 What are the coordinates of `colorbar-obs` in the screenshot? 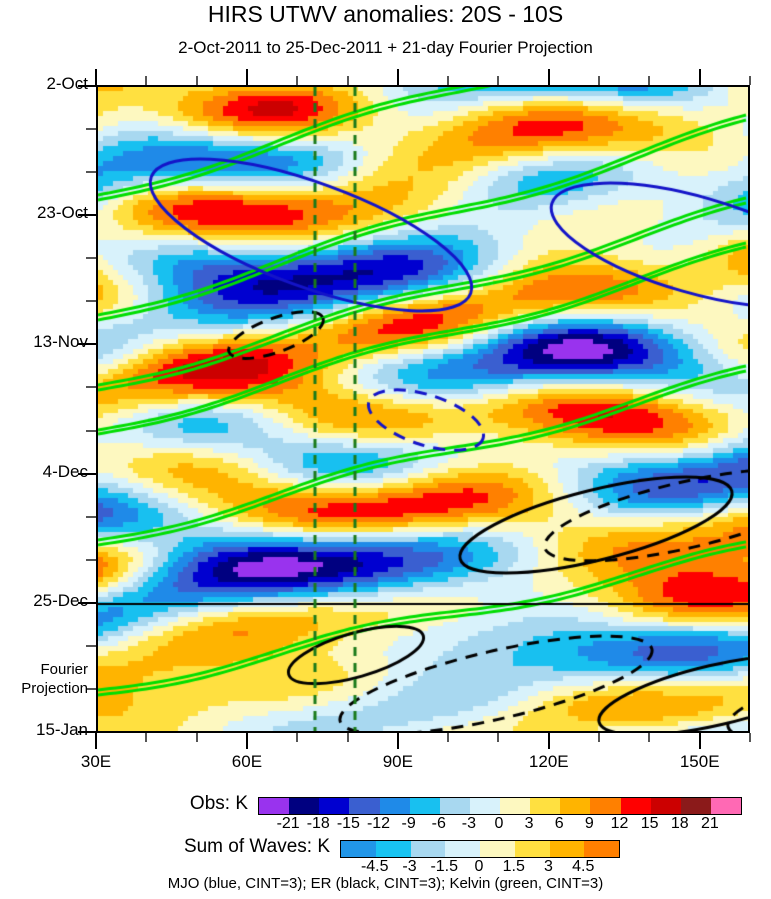 It's located at (500, 806).